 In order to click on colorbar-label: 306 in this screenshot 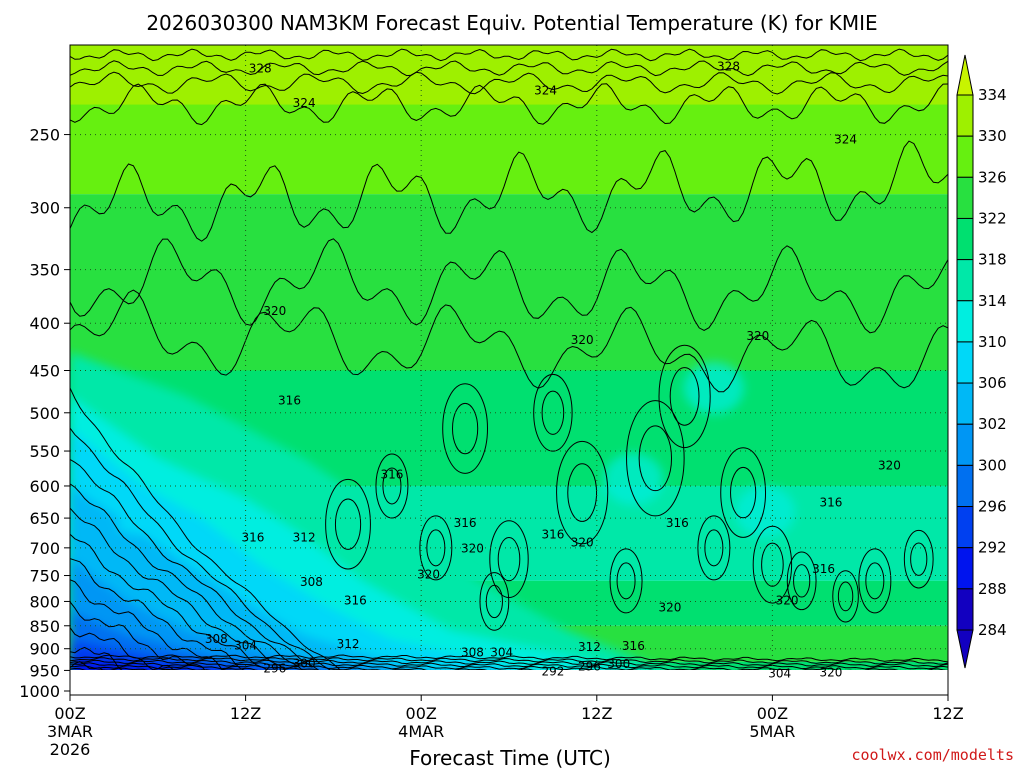, I will do `click(992, 383)`.